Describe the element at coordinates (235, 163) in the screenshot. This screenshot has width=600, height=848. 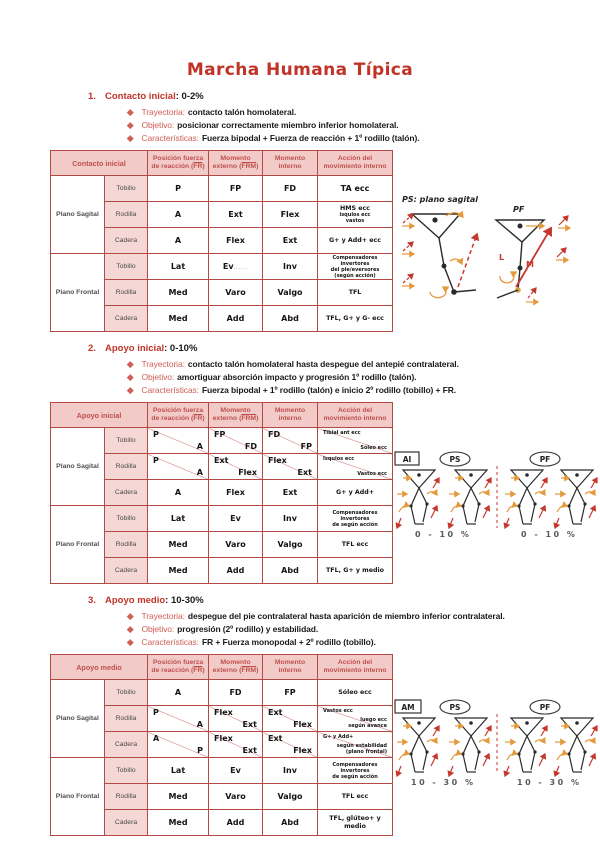
I see `column-header: Momento externo (FRM)` at that location.